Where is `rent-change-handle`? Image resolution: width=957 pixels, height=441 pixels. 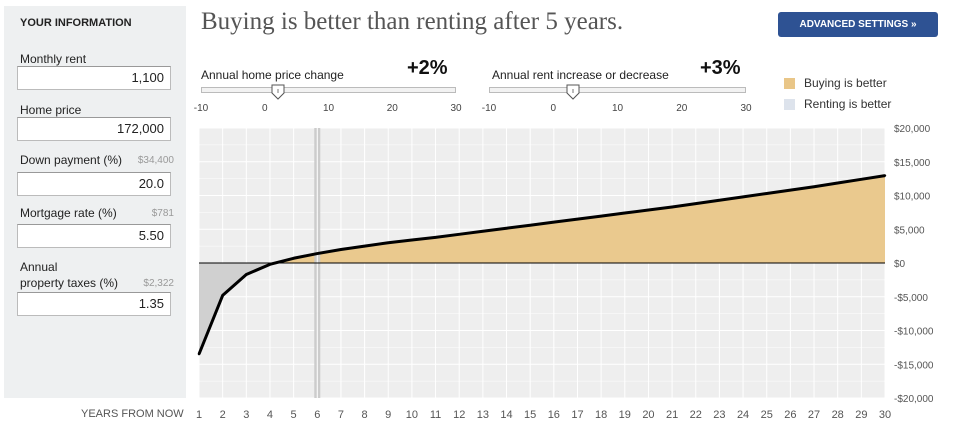
rent-change-handle is located at coordinates (573, 92).